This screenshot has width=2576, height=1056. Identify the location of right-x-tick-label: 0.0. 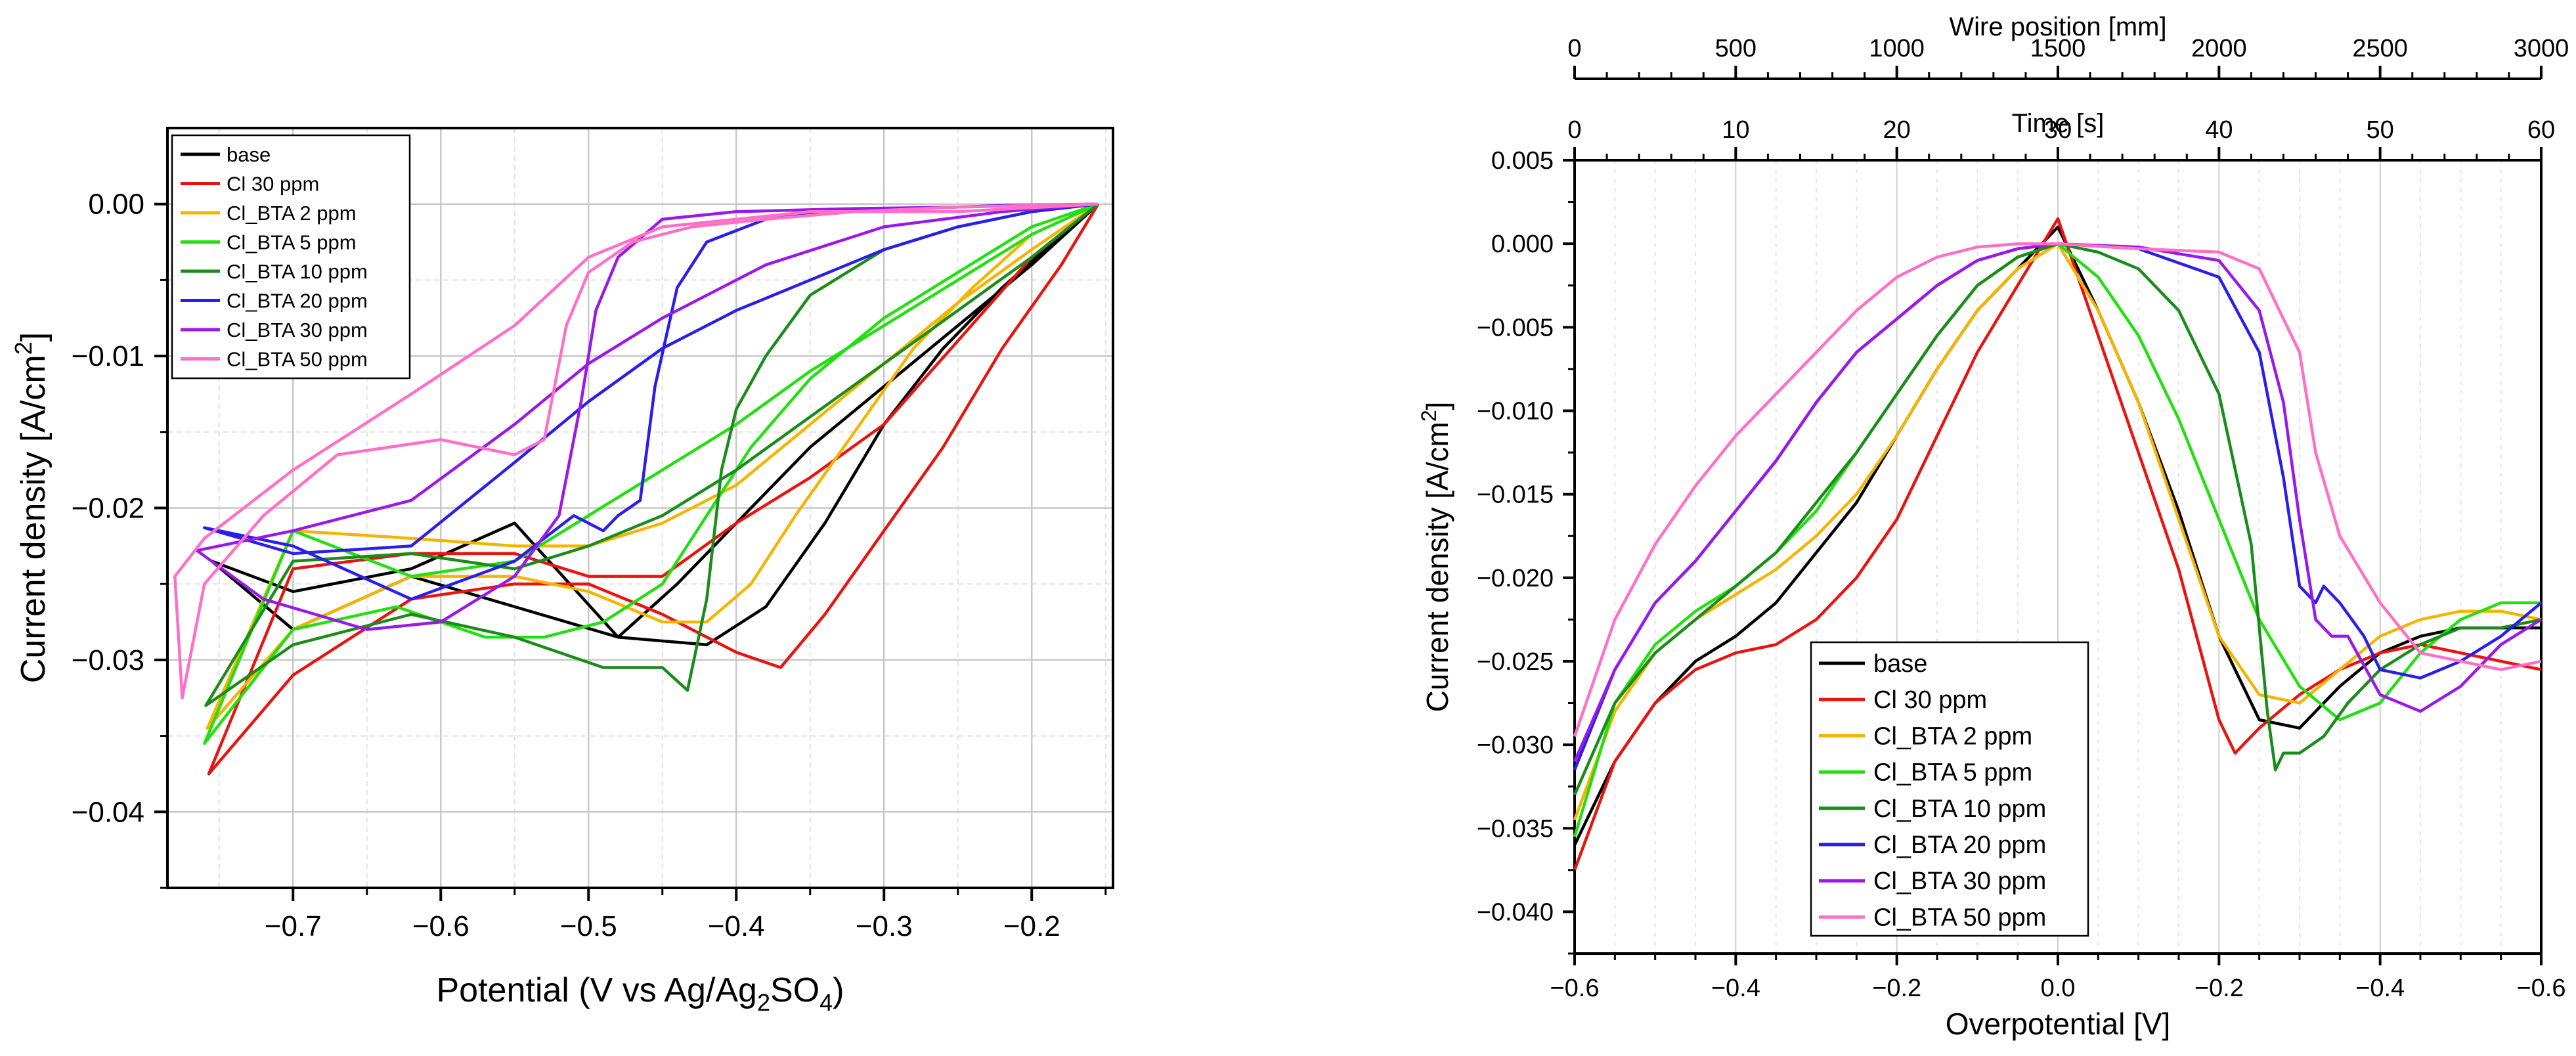
(2059, 988).